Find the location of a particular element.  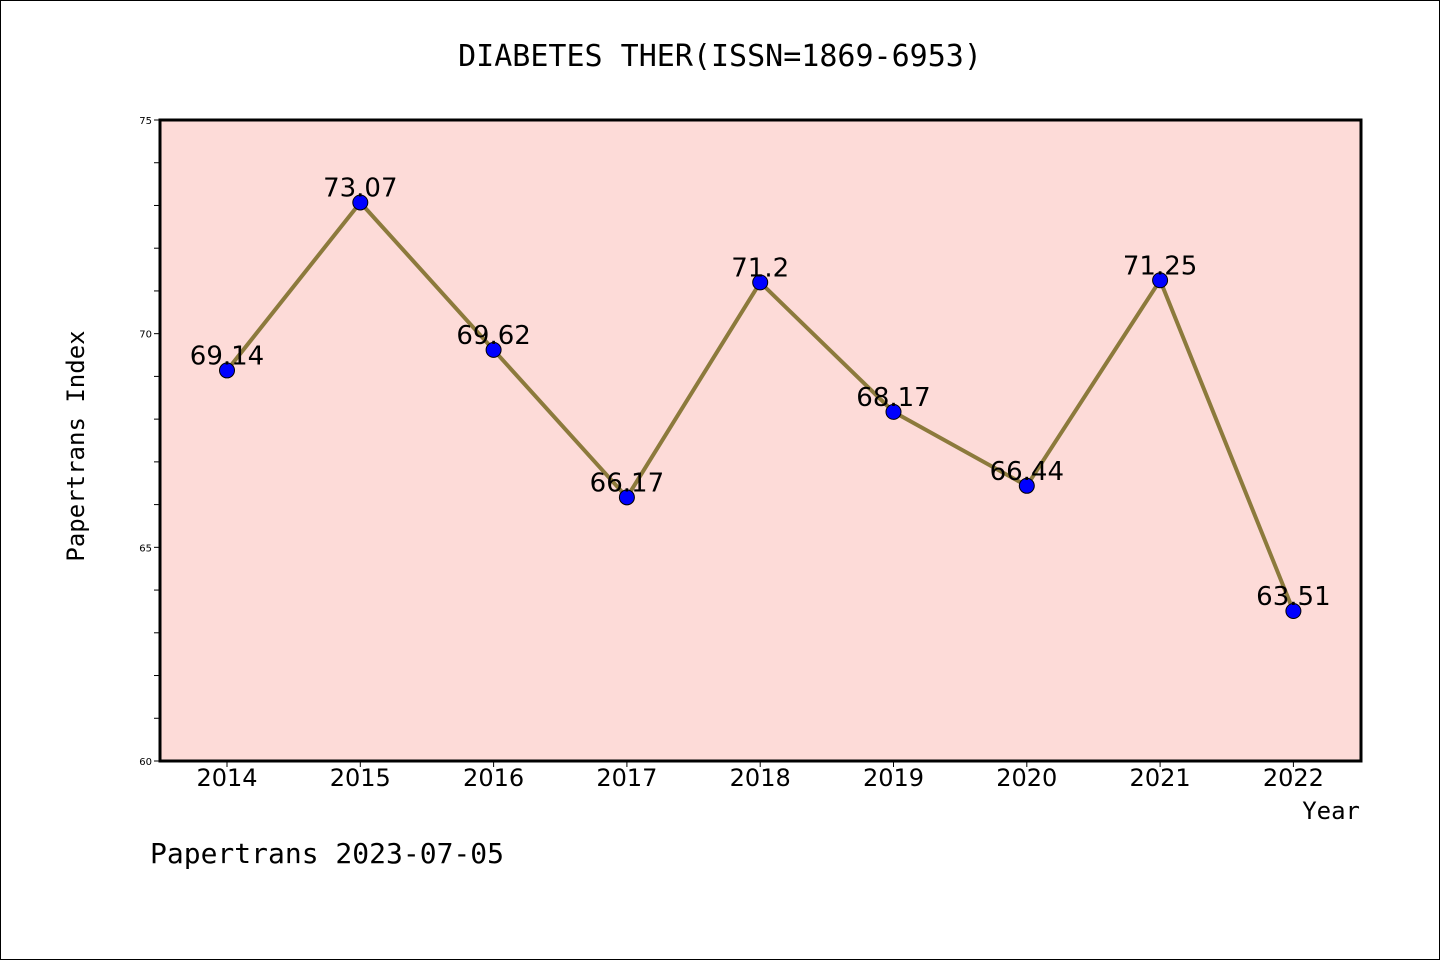

data-label: 66.44 is located at coordinates (1027, 472).